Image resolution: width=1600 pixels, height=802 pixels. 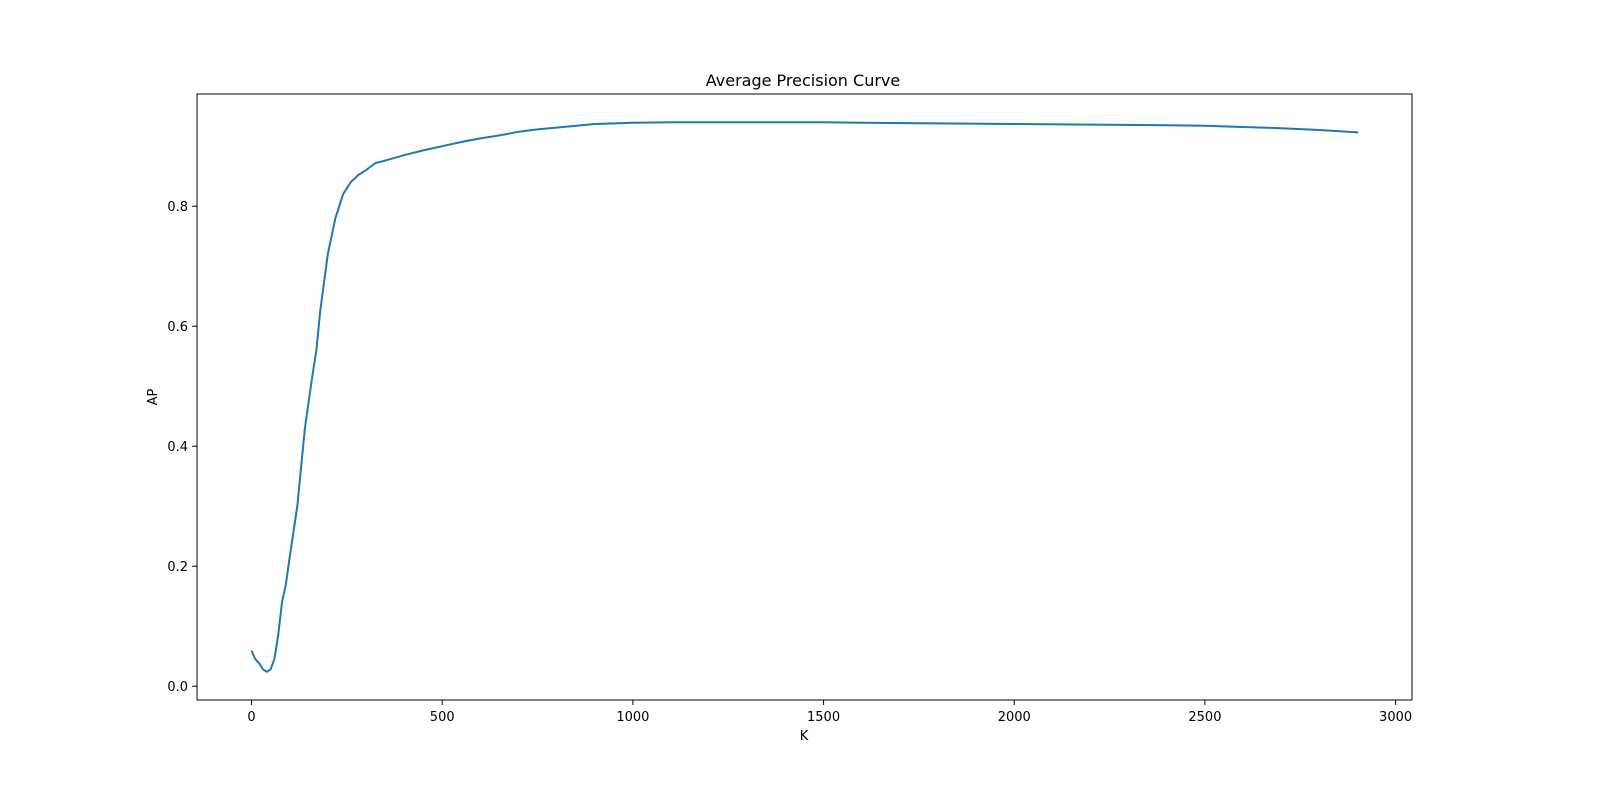 I want to click on x-tick-label: 2000, so click(x=1014, y=717).